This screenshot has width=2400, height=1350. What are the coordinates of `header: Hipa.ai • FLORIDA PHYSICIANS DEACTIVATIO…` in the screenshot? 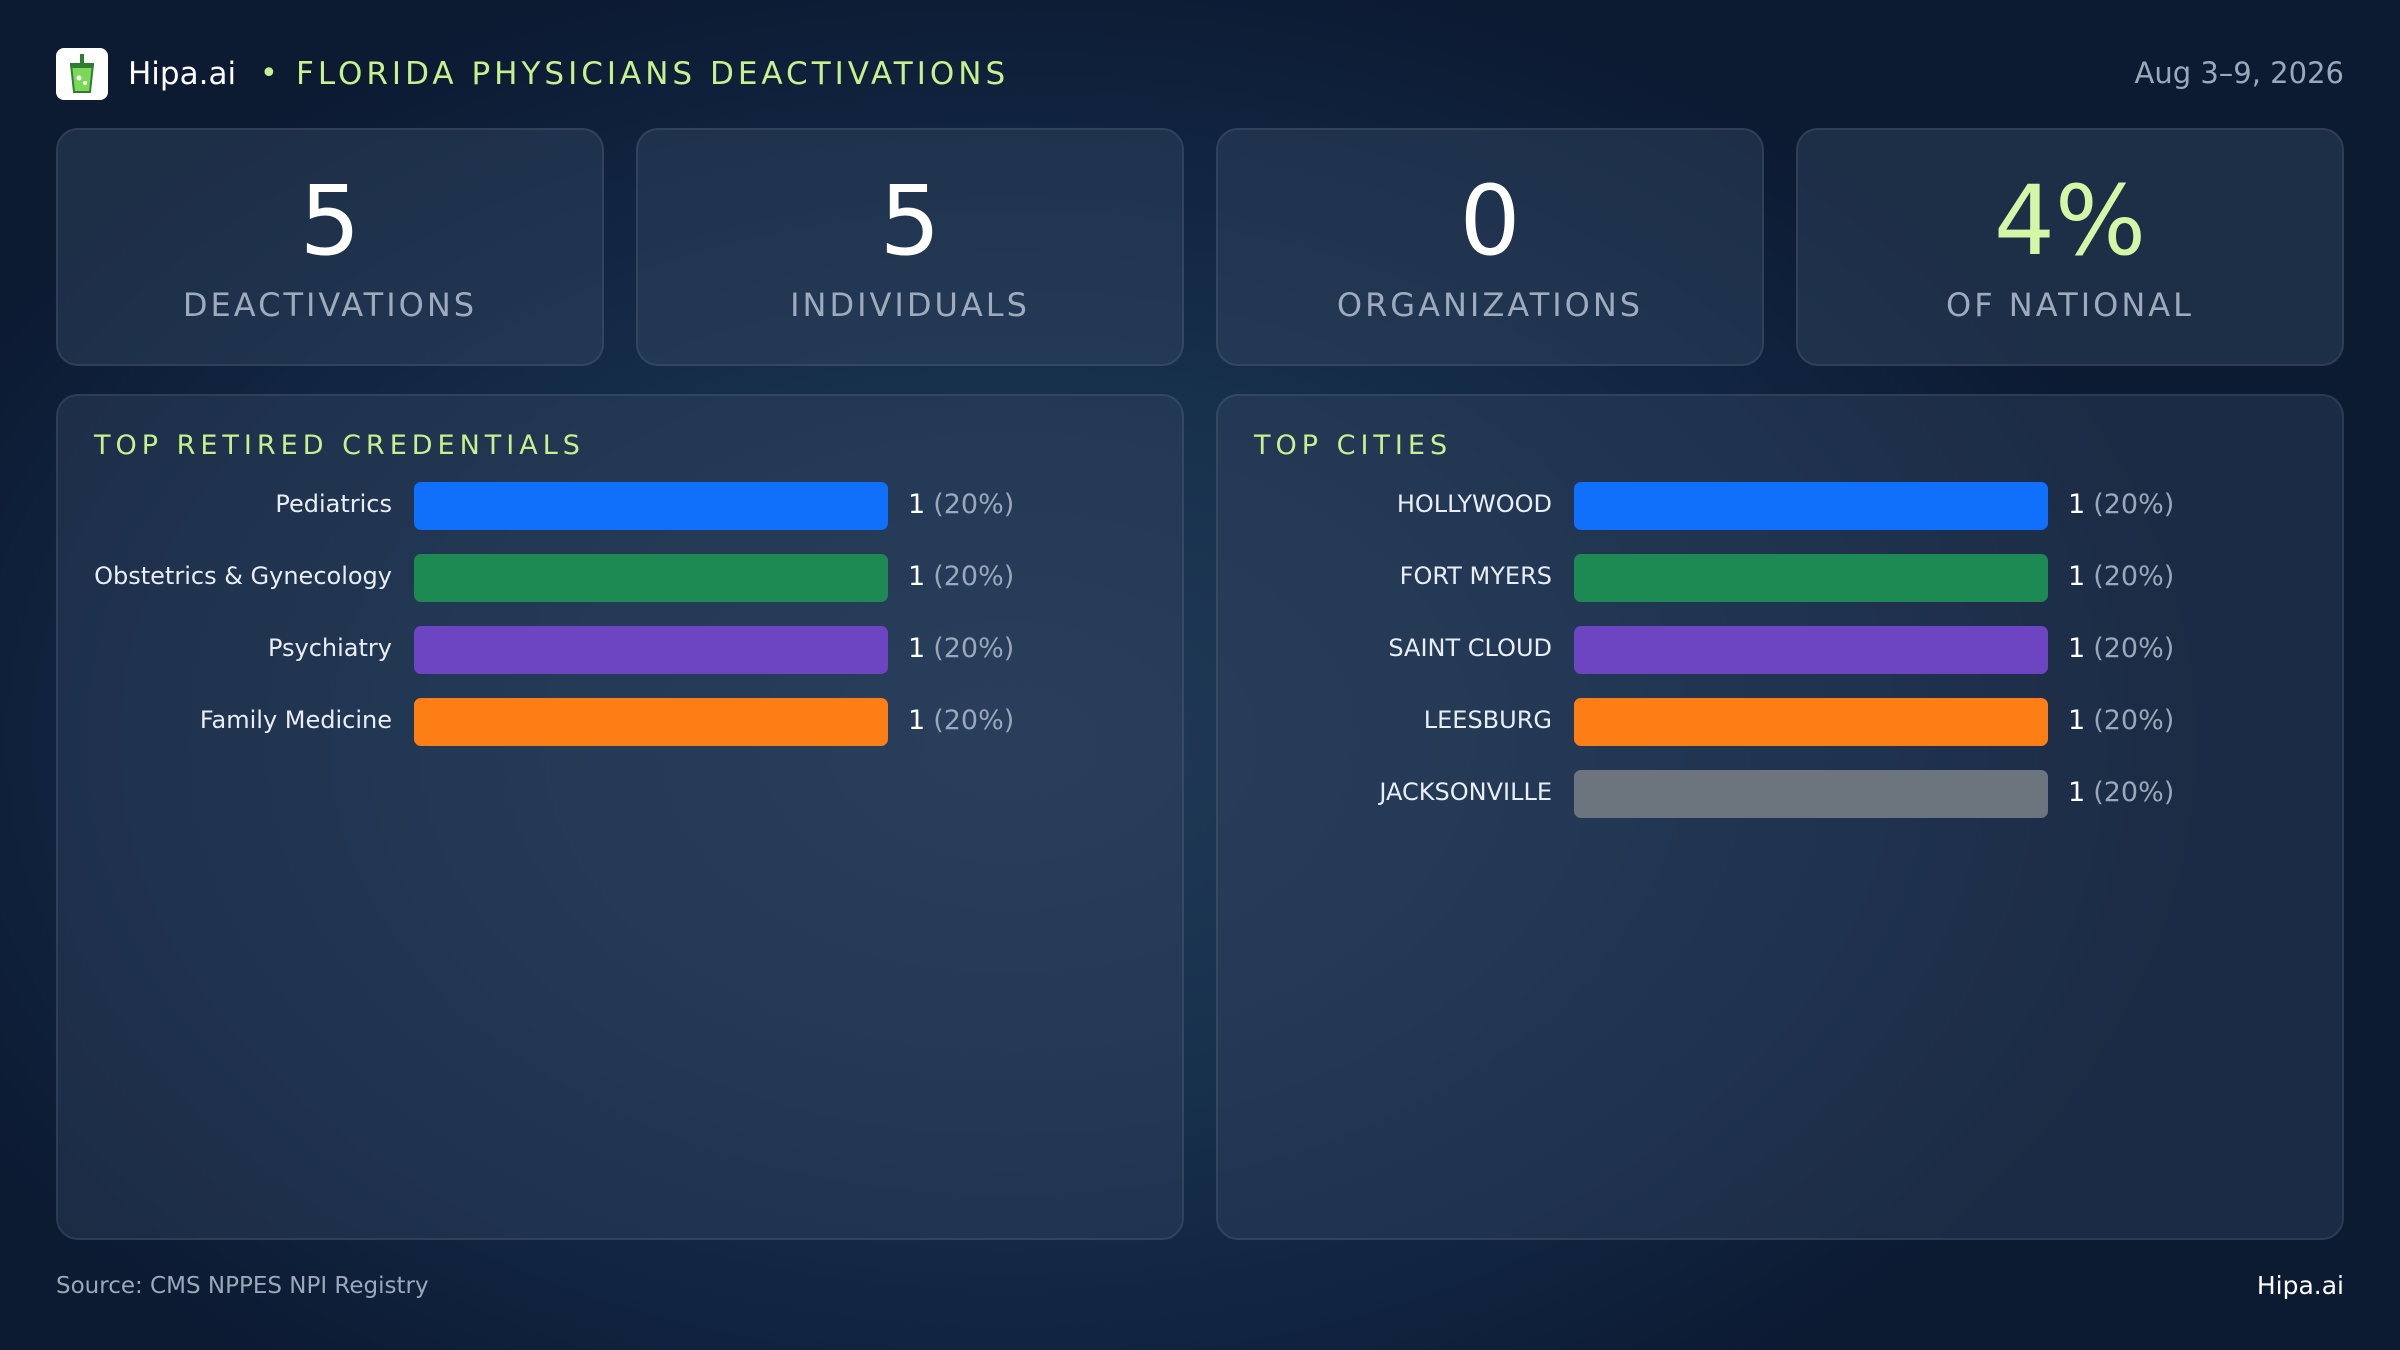 It's located at (1200, 74).